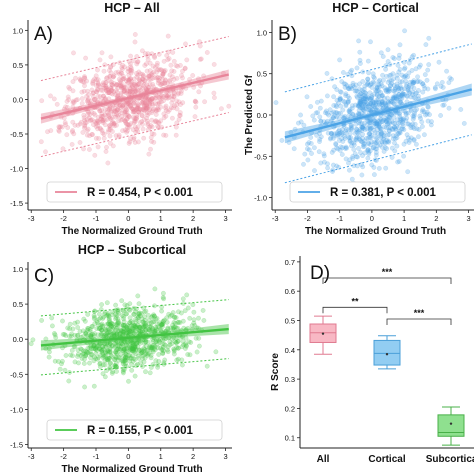 The image size is (474, 474). Describe the element at coordinates (375, 231) in the screenshot. I see `x-axis-label: The Normalized Ground Truth` at that location.